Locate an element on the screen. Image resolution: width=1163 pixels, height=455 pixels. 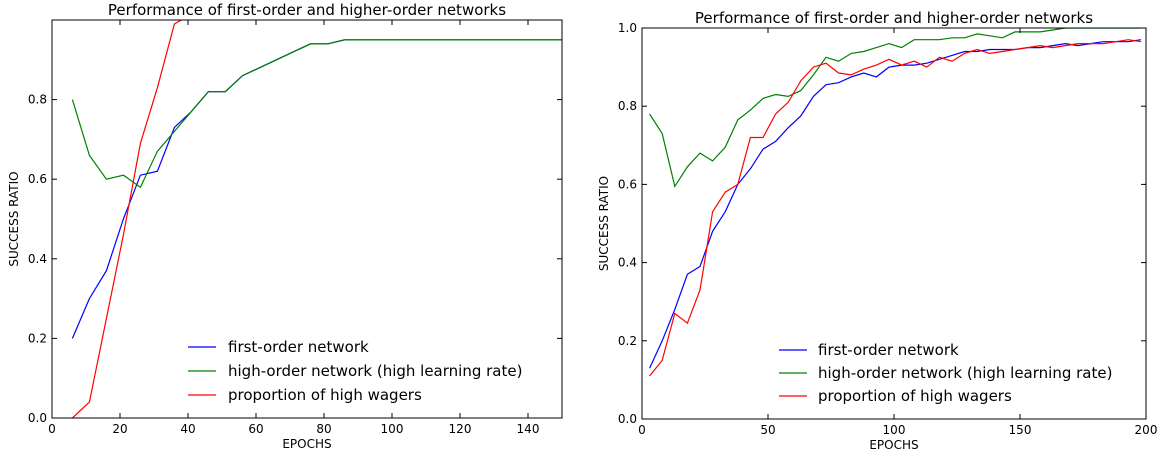
x-tick-label: 50 is located at coordinates (767, 430).